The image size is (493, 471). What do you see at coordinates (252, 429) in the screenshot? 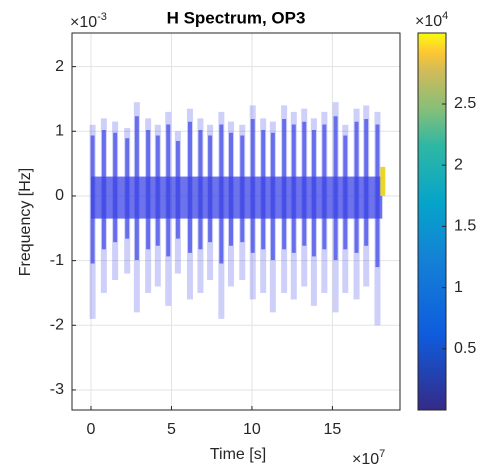
I see `x-tick-label: 10` at bounding box center [252, 429].